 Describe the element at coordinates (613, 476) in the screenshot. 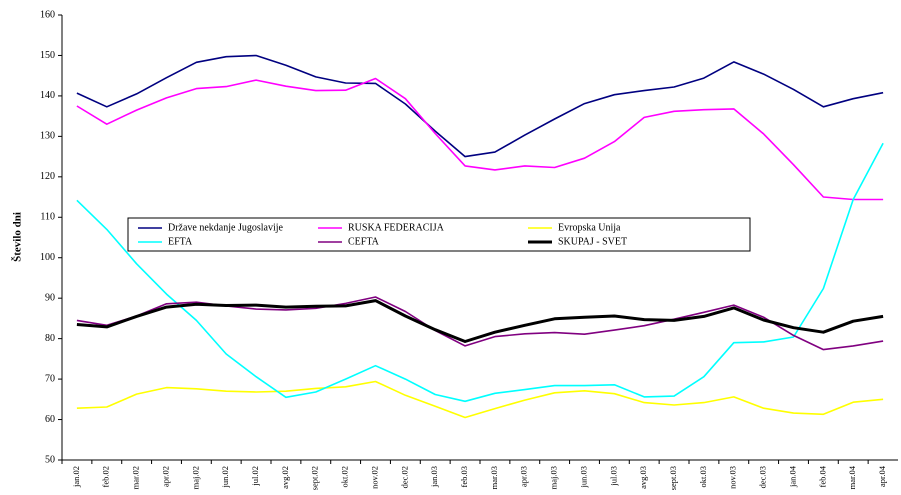

I see `x-tick-label: jul.03` at that location.